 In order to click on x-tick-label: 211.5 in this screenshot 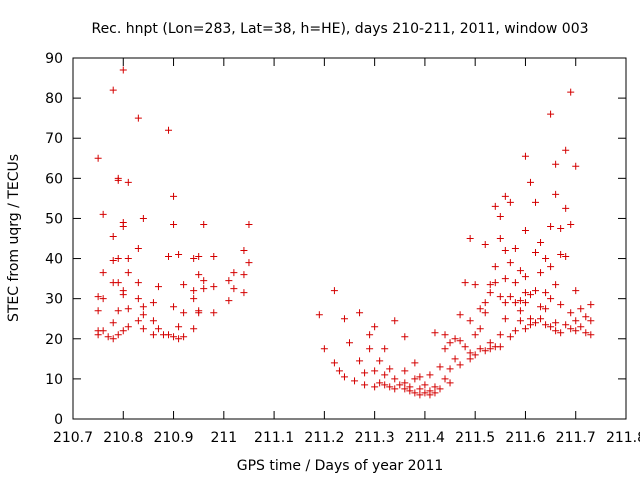, I will do `click(475, 438)`.